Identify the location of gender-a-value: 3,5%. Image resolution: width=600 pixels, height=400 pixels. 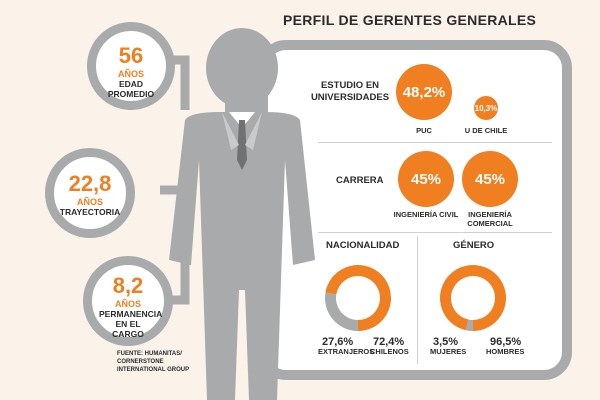
(446, 342).